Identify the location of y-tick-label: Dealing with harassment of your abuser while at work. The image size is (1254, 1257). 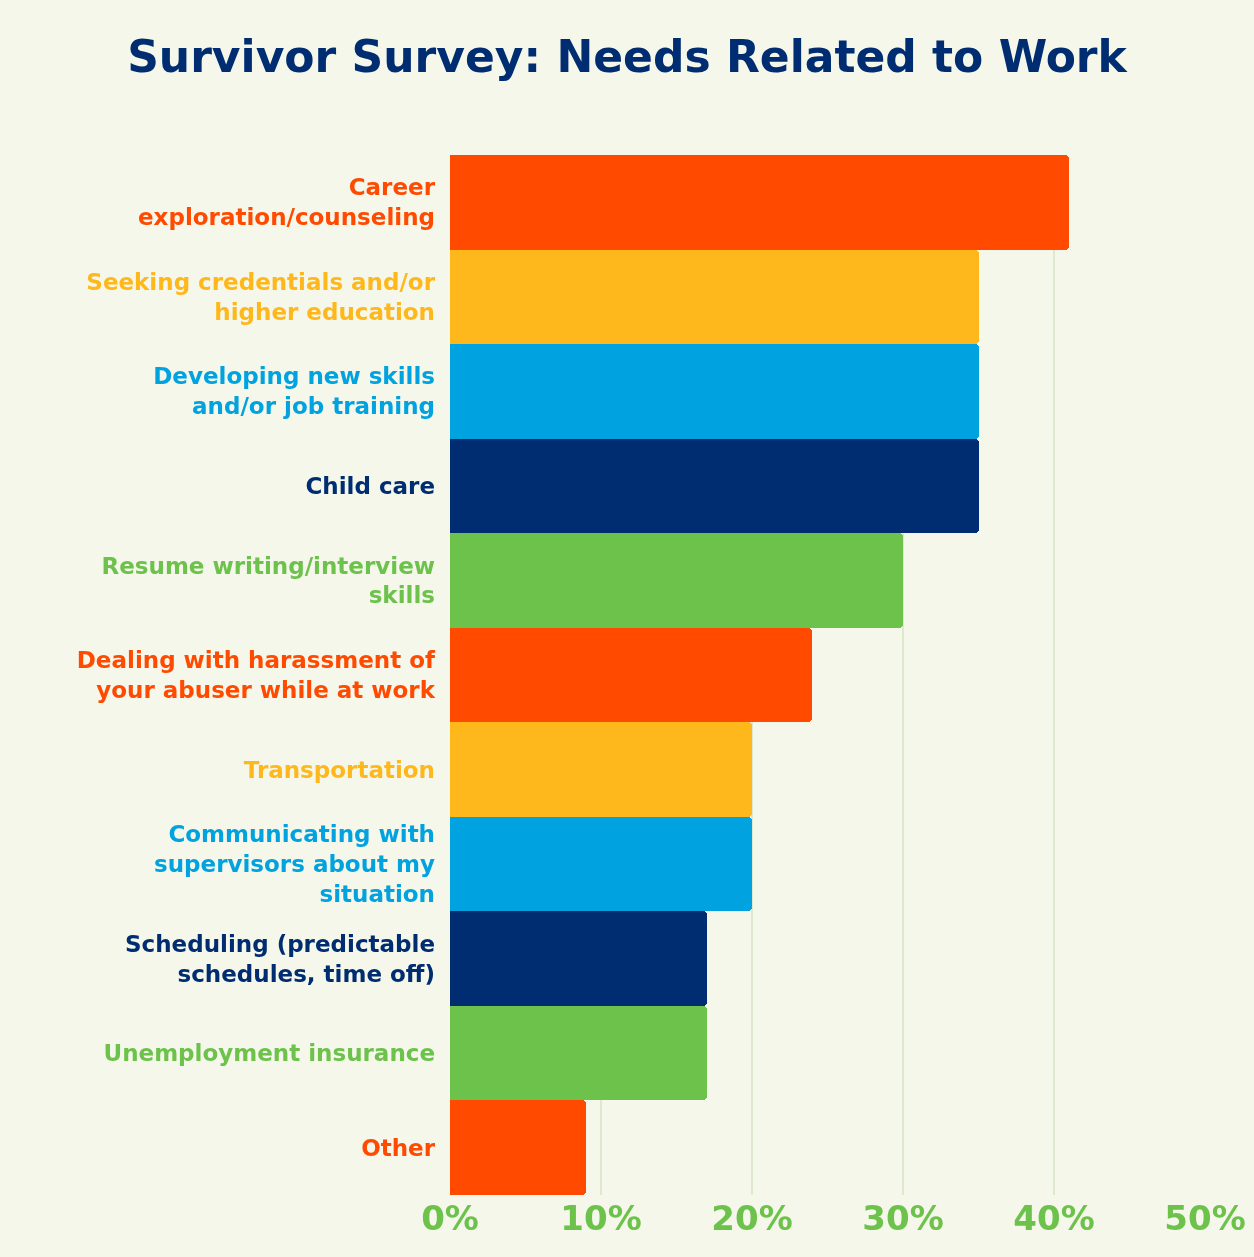
(256, 675).